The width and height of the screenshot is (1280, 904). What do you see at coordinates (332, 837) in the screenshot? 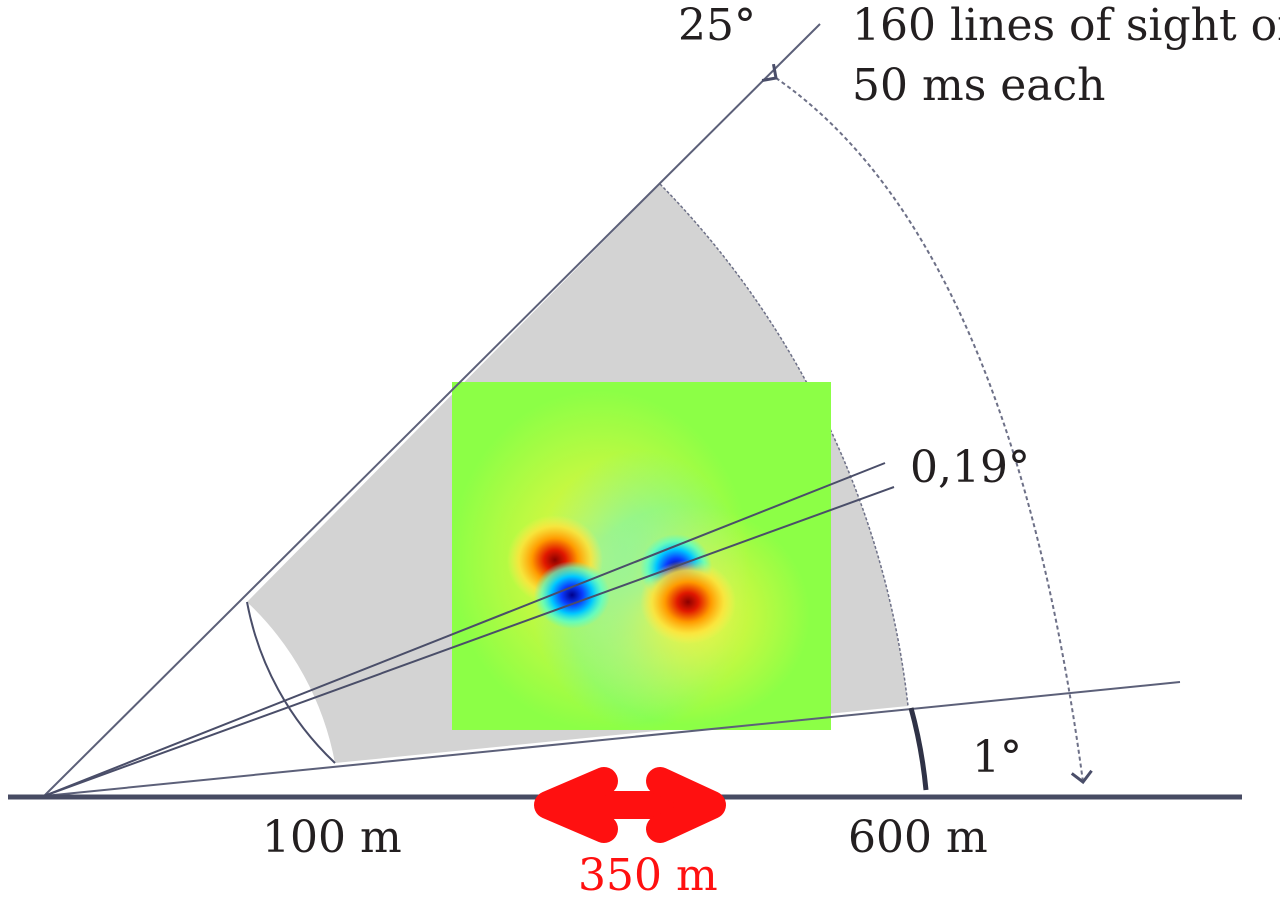
I see `near-range-label: 100 m` at bounding box center [332, 837].